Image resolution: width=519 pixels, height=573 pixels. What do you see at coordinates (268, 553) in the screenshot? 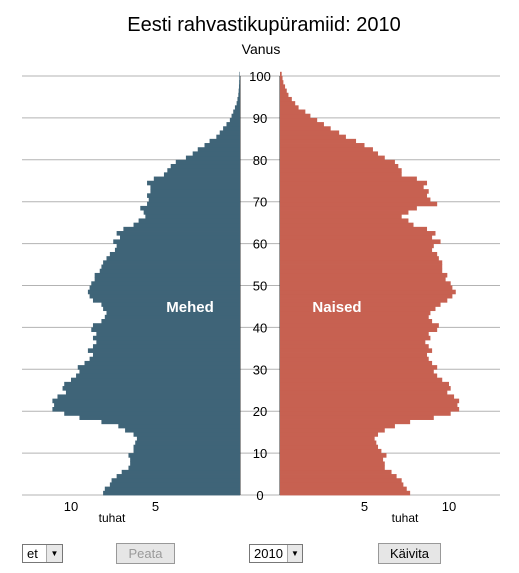
I see `year-select-value: 2010` at bounding box center [268, 553].